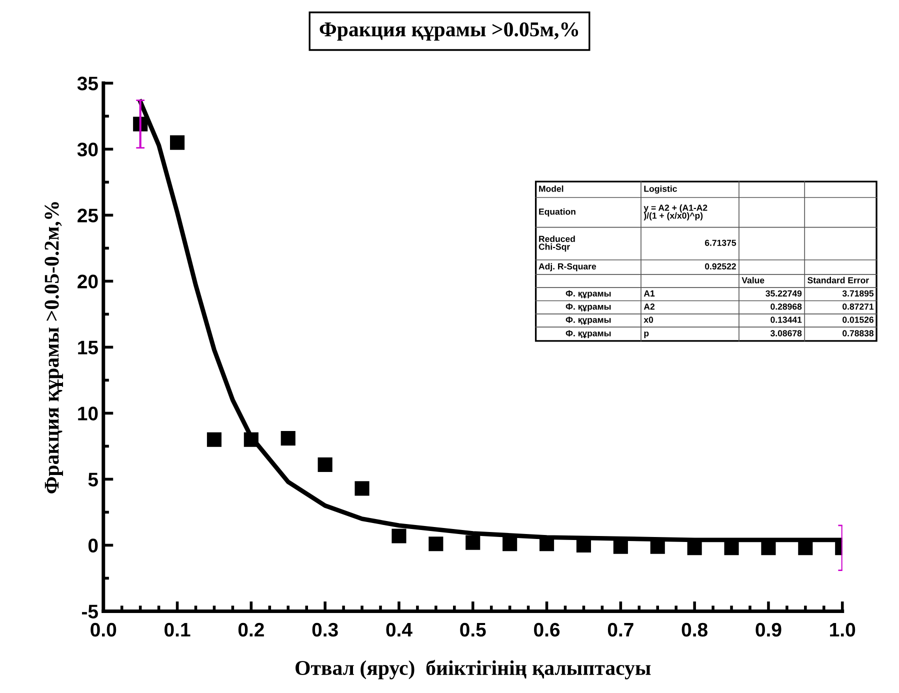 The width and height of the screenshot is (899, 693). Describe the element at coordinates (753, 280) in the screenshot. I see `annotation: Value` at that location.